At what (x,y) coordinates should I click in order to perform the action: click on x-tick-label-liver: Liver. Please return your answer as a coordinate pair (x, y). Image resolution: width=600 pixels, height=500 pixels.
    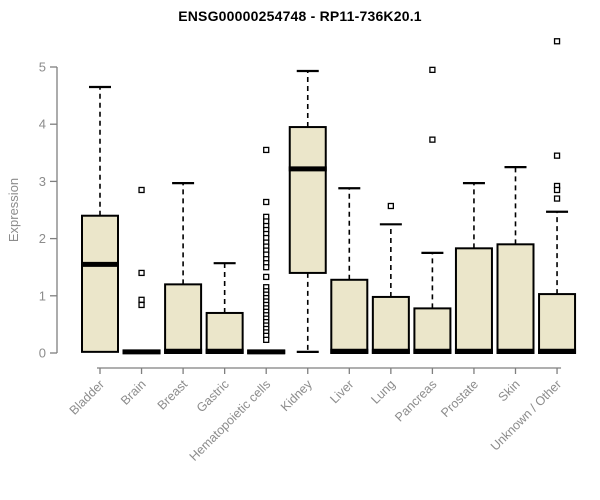
    Looking at the image, I should click on (341, 391).